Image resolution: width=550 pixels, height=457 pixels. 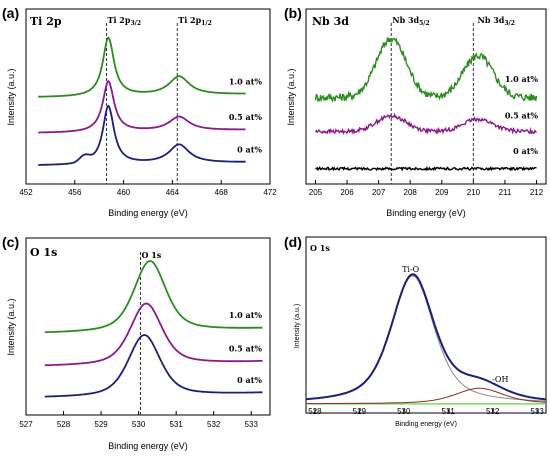 I want to click on x-tick-label: 468, so click(x=222, y=192).